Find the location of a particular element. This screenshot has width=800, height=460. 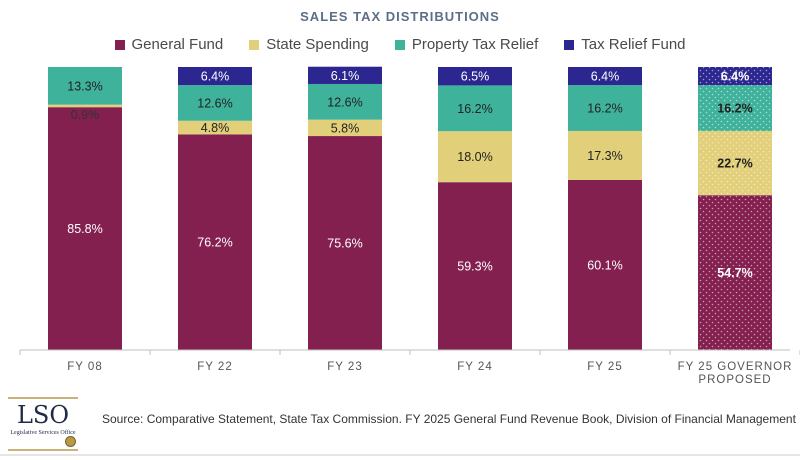

lso-logo-text: LSO is located at coordinates (43, 415).